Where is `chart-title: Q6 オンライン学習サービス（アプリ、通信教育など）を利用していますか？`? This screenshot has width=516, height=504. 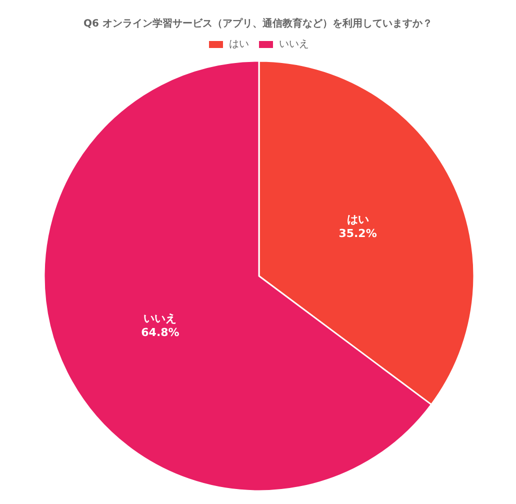
chart-title: Q6 オンライン学習サービス（アプリ、通信教育など）を利用していますか？ is located at coordinates (258, 24).